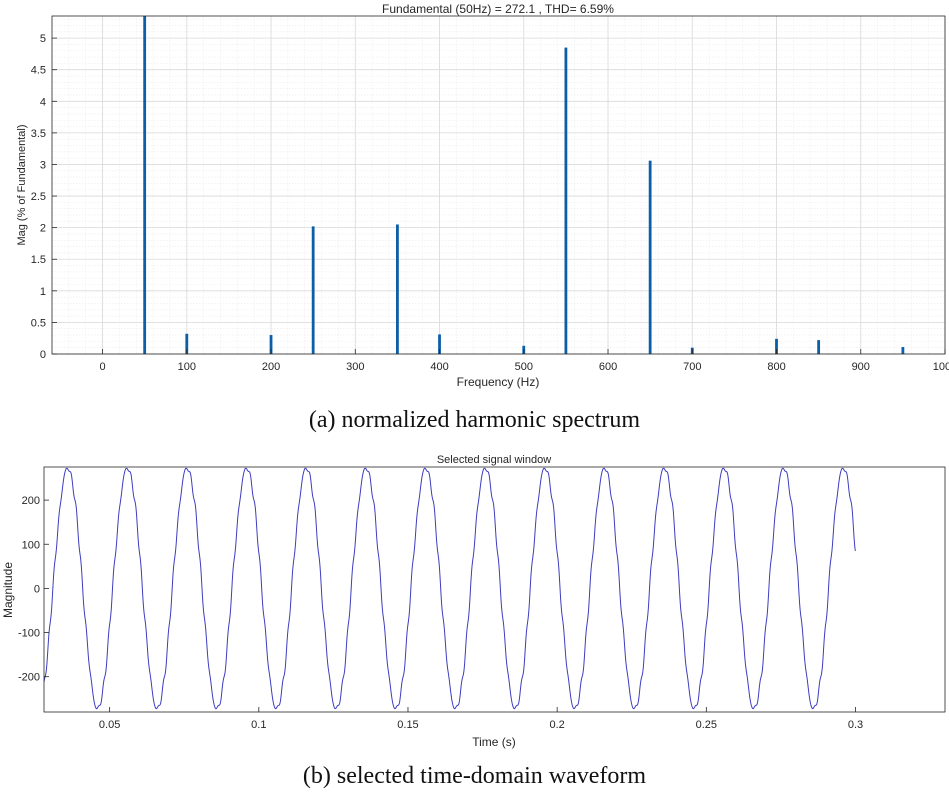  What do you see at coordinates (38, 260) in the screenshot?
I see `spectrum-y-tick-label: 1.5` at bounding box center [38, 260].